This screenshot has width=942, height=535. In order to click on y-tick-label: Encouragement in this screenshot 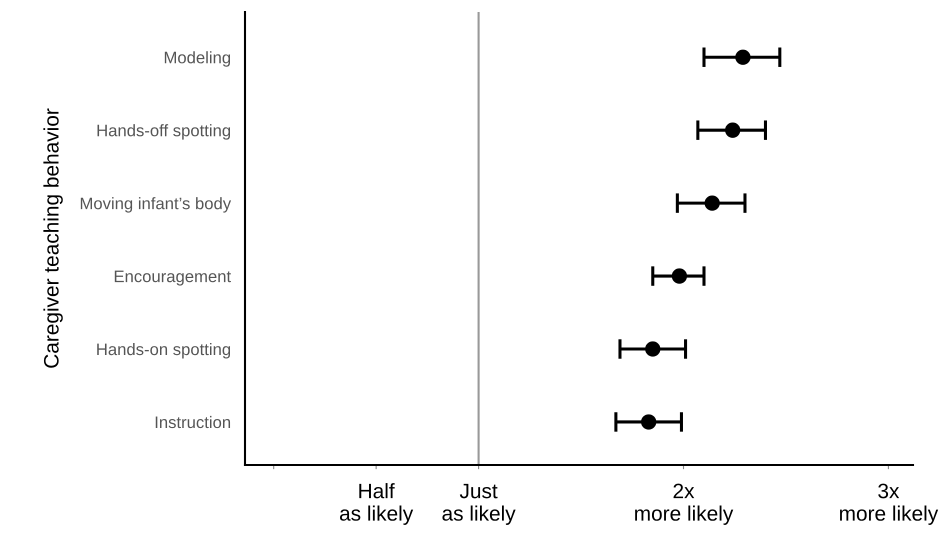, I will do `click(172, 278)`.